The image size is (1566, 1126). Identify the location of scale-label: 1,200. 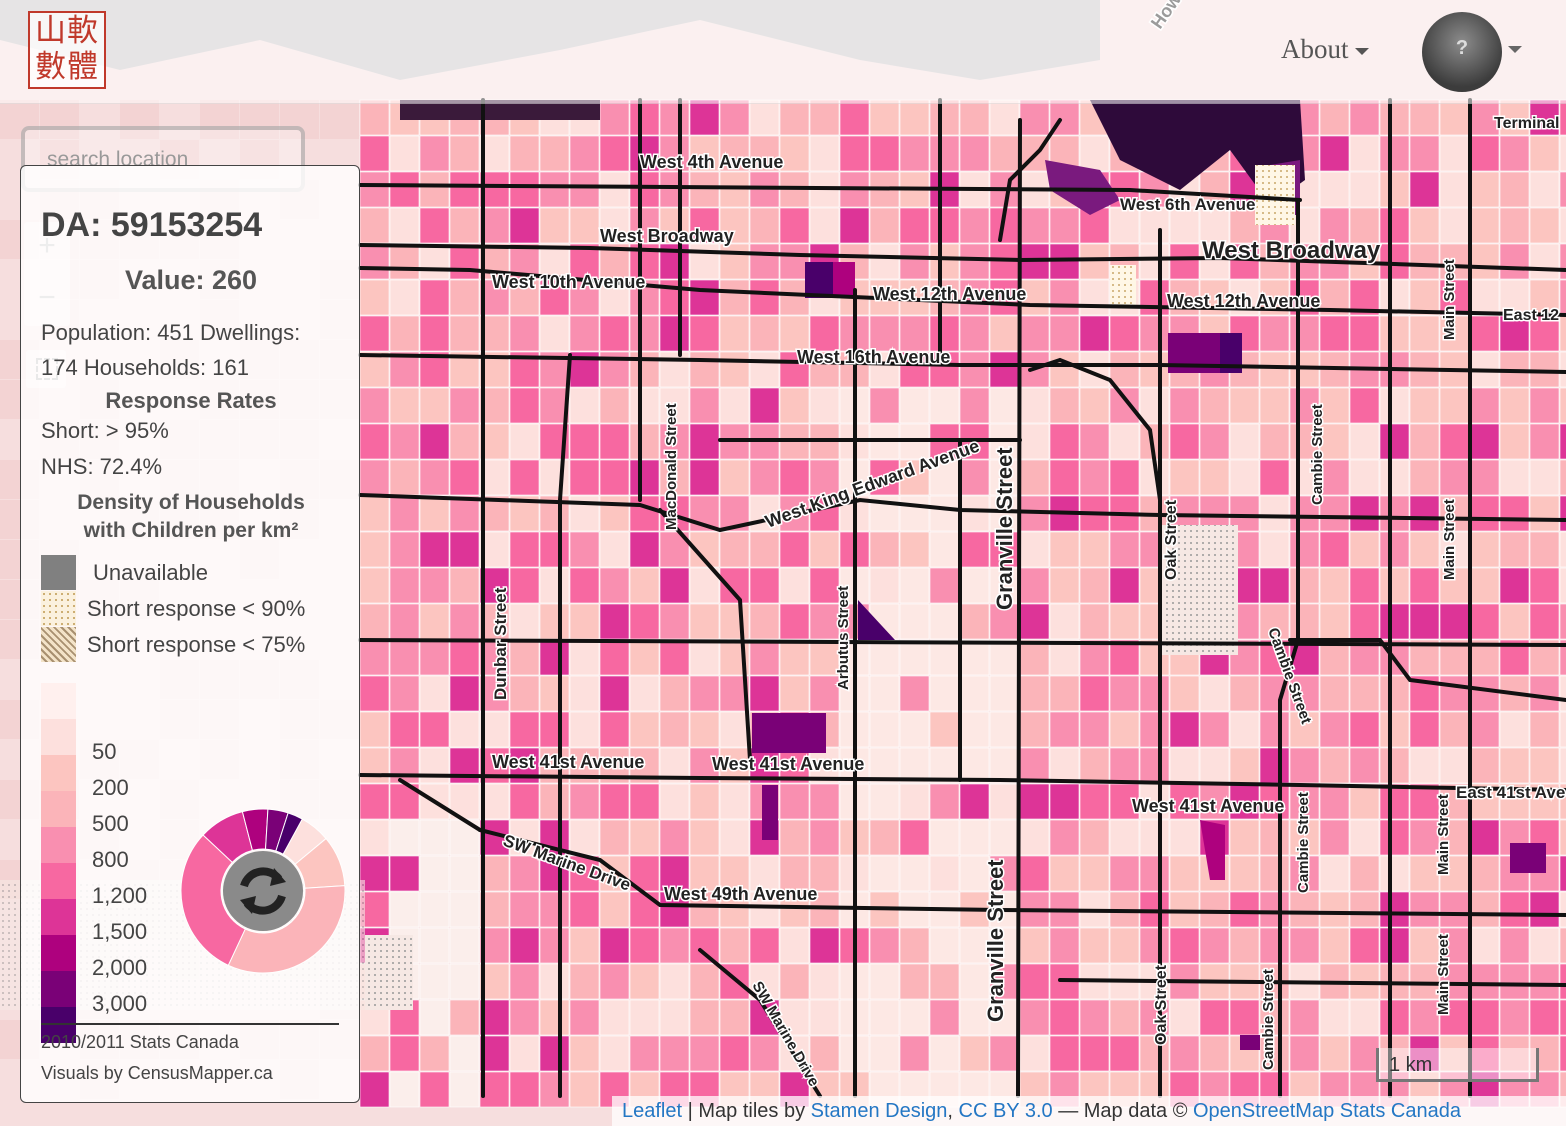
(120, 895).